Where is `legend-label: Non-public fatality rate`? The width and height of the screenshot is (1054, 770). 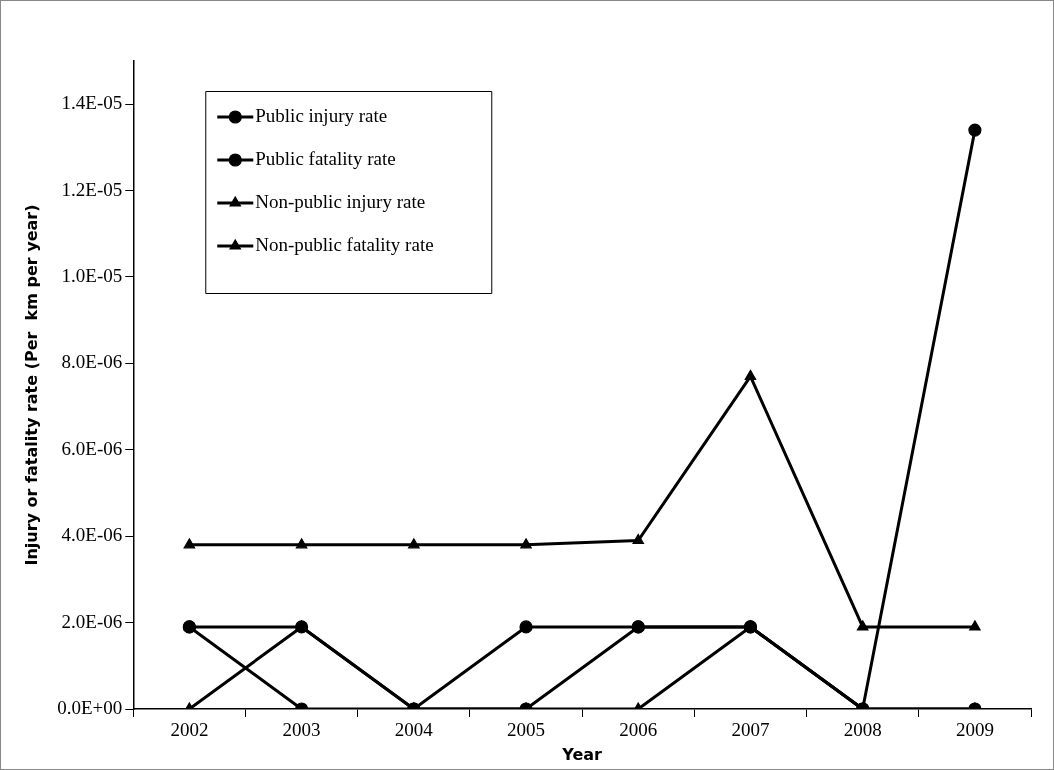
legend-label: Non-public fatality rate is located at coordinates (344, 244).